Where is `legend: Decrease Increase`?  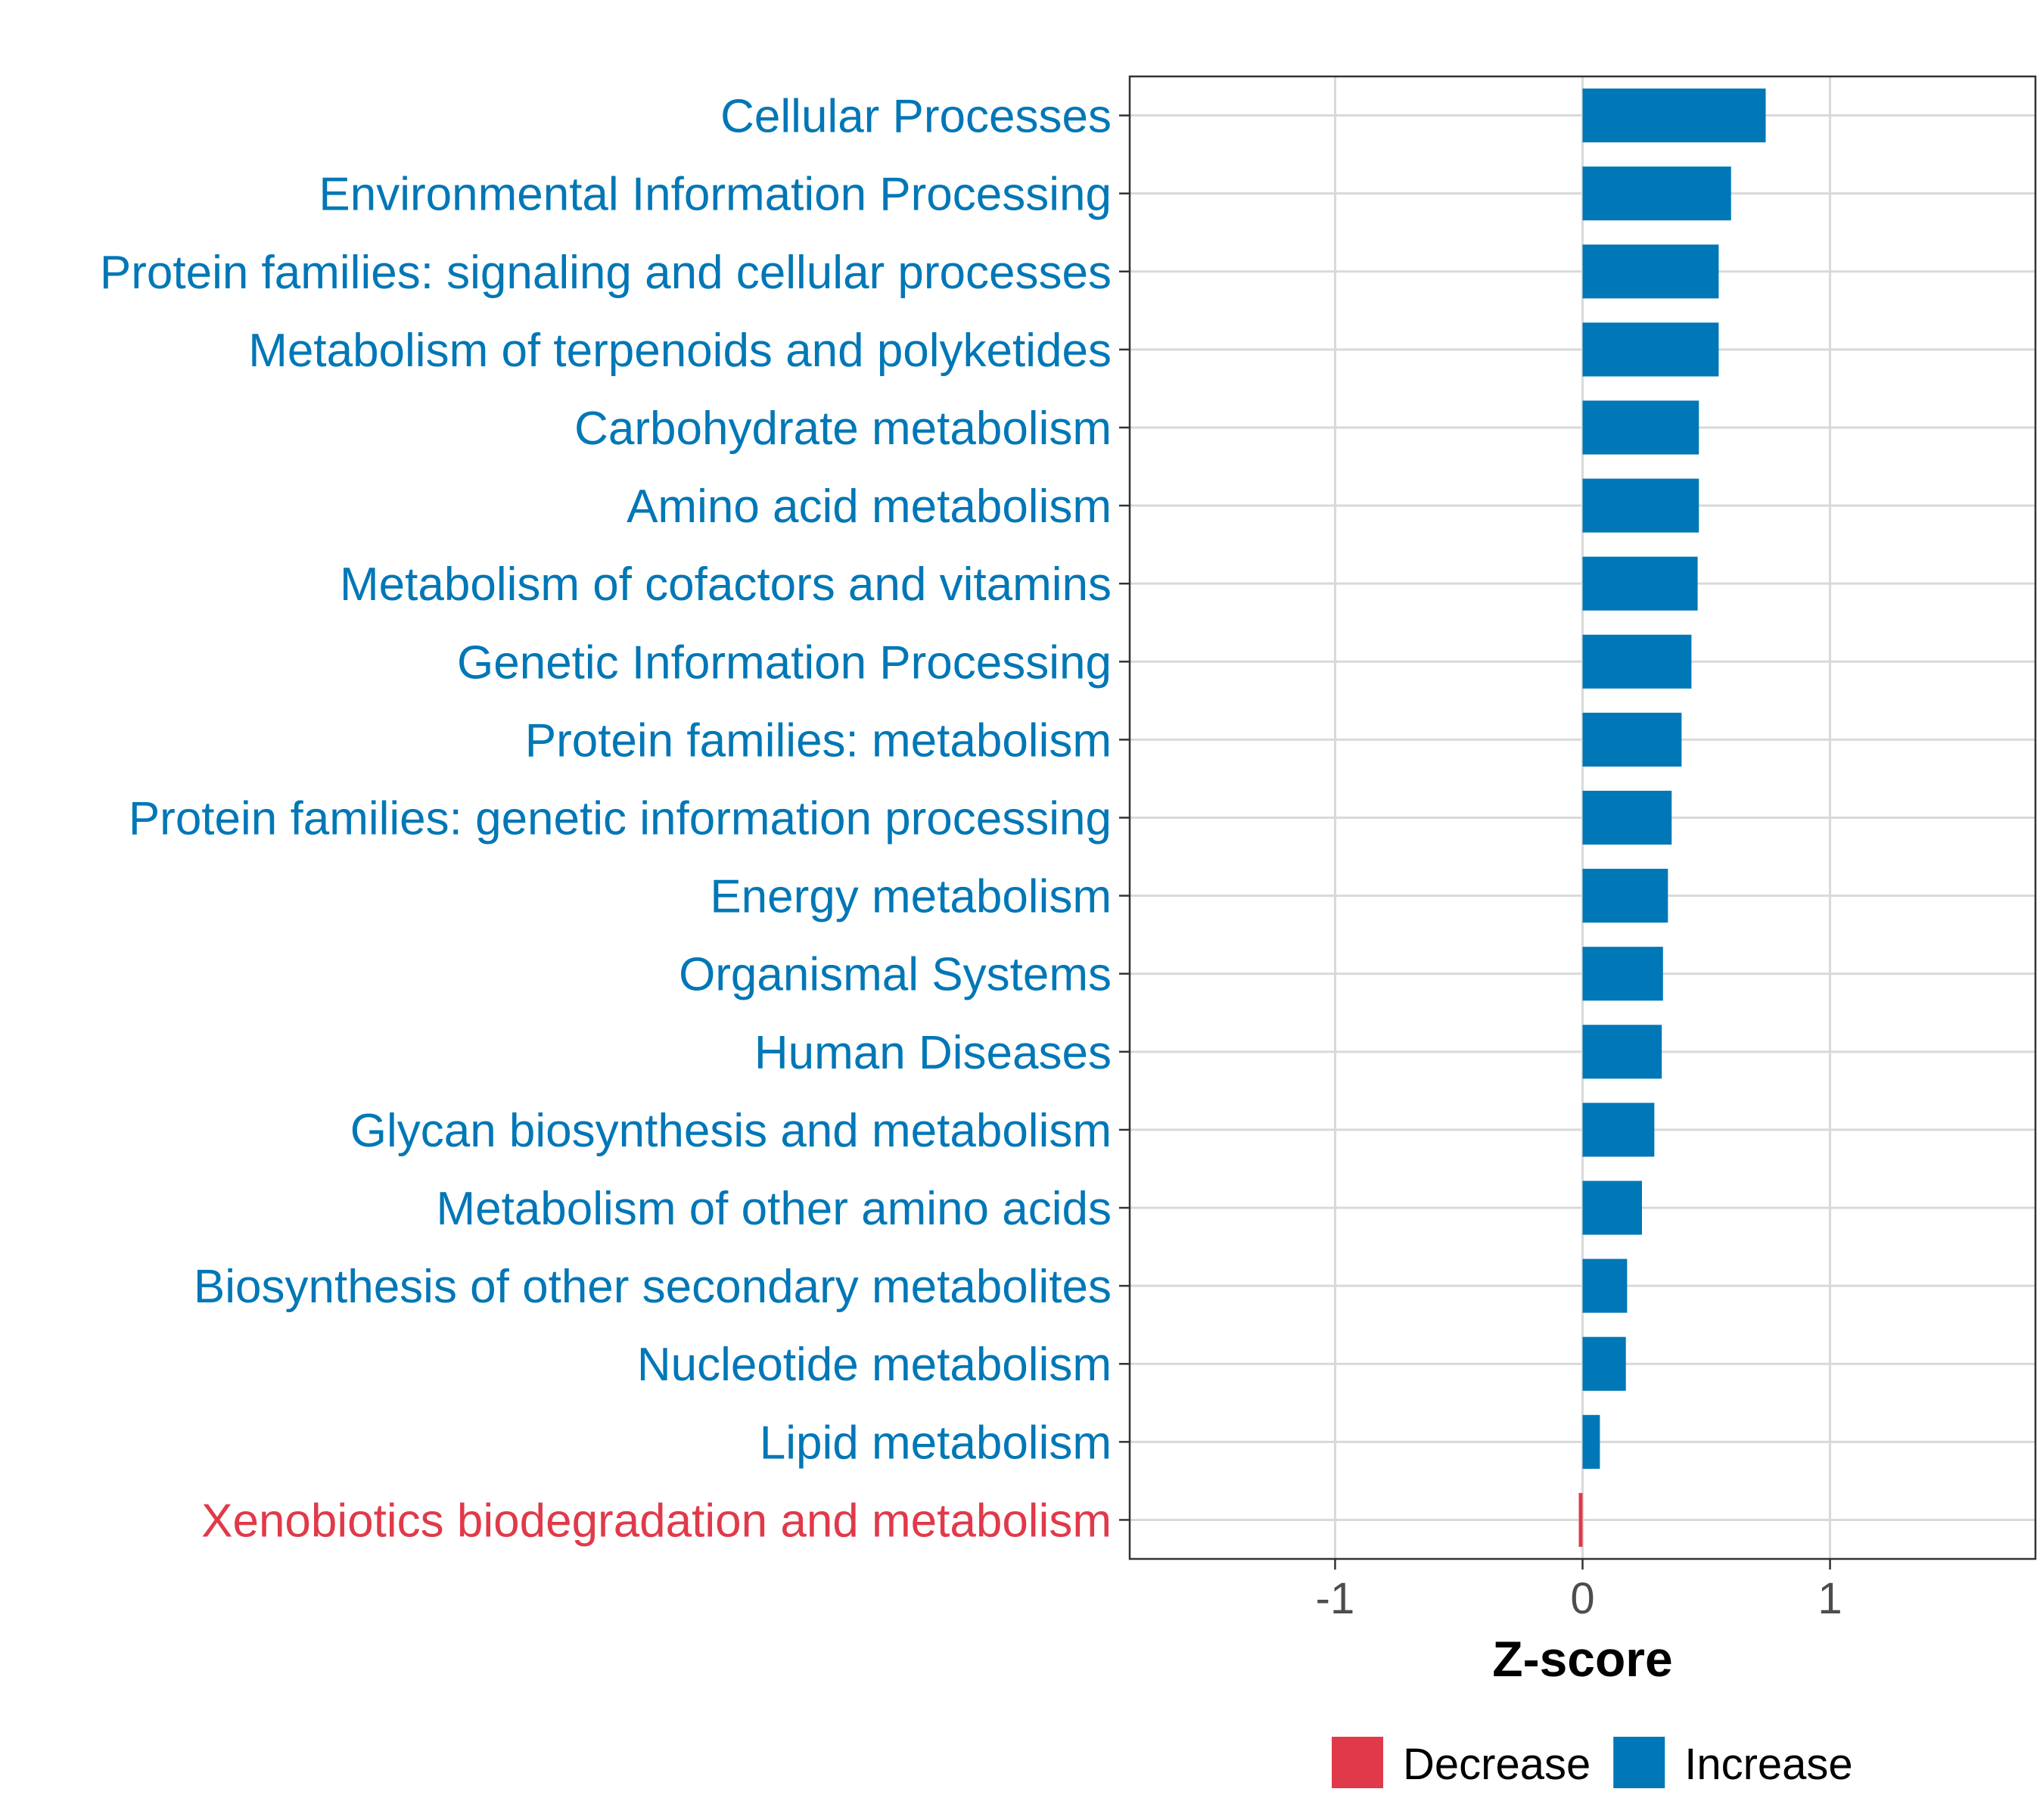
legend: Decrease Increase is located at coordinates (1593, 1763).